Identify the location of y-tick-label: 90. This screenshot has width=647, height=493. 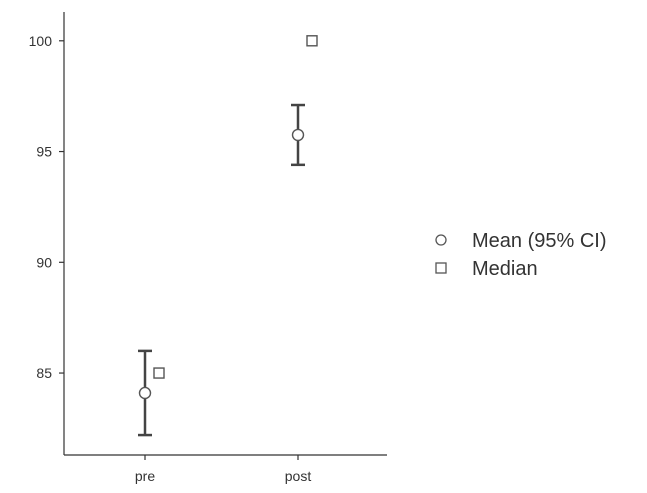
(44, 262).